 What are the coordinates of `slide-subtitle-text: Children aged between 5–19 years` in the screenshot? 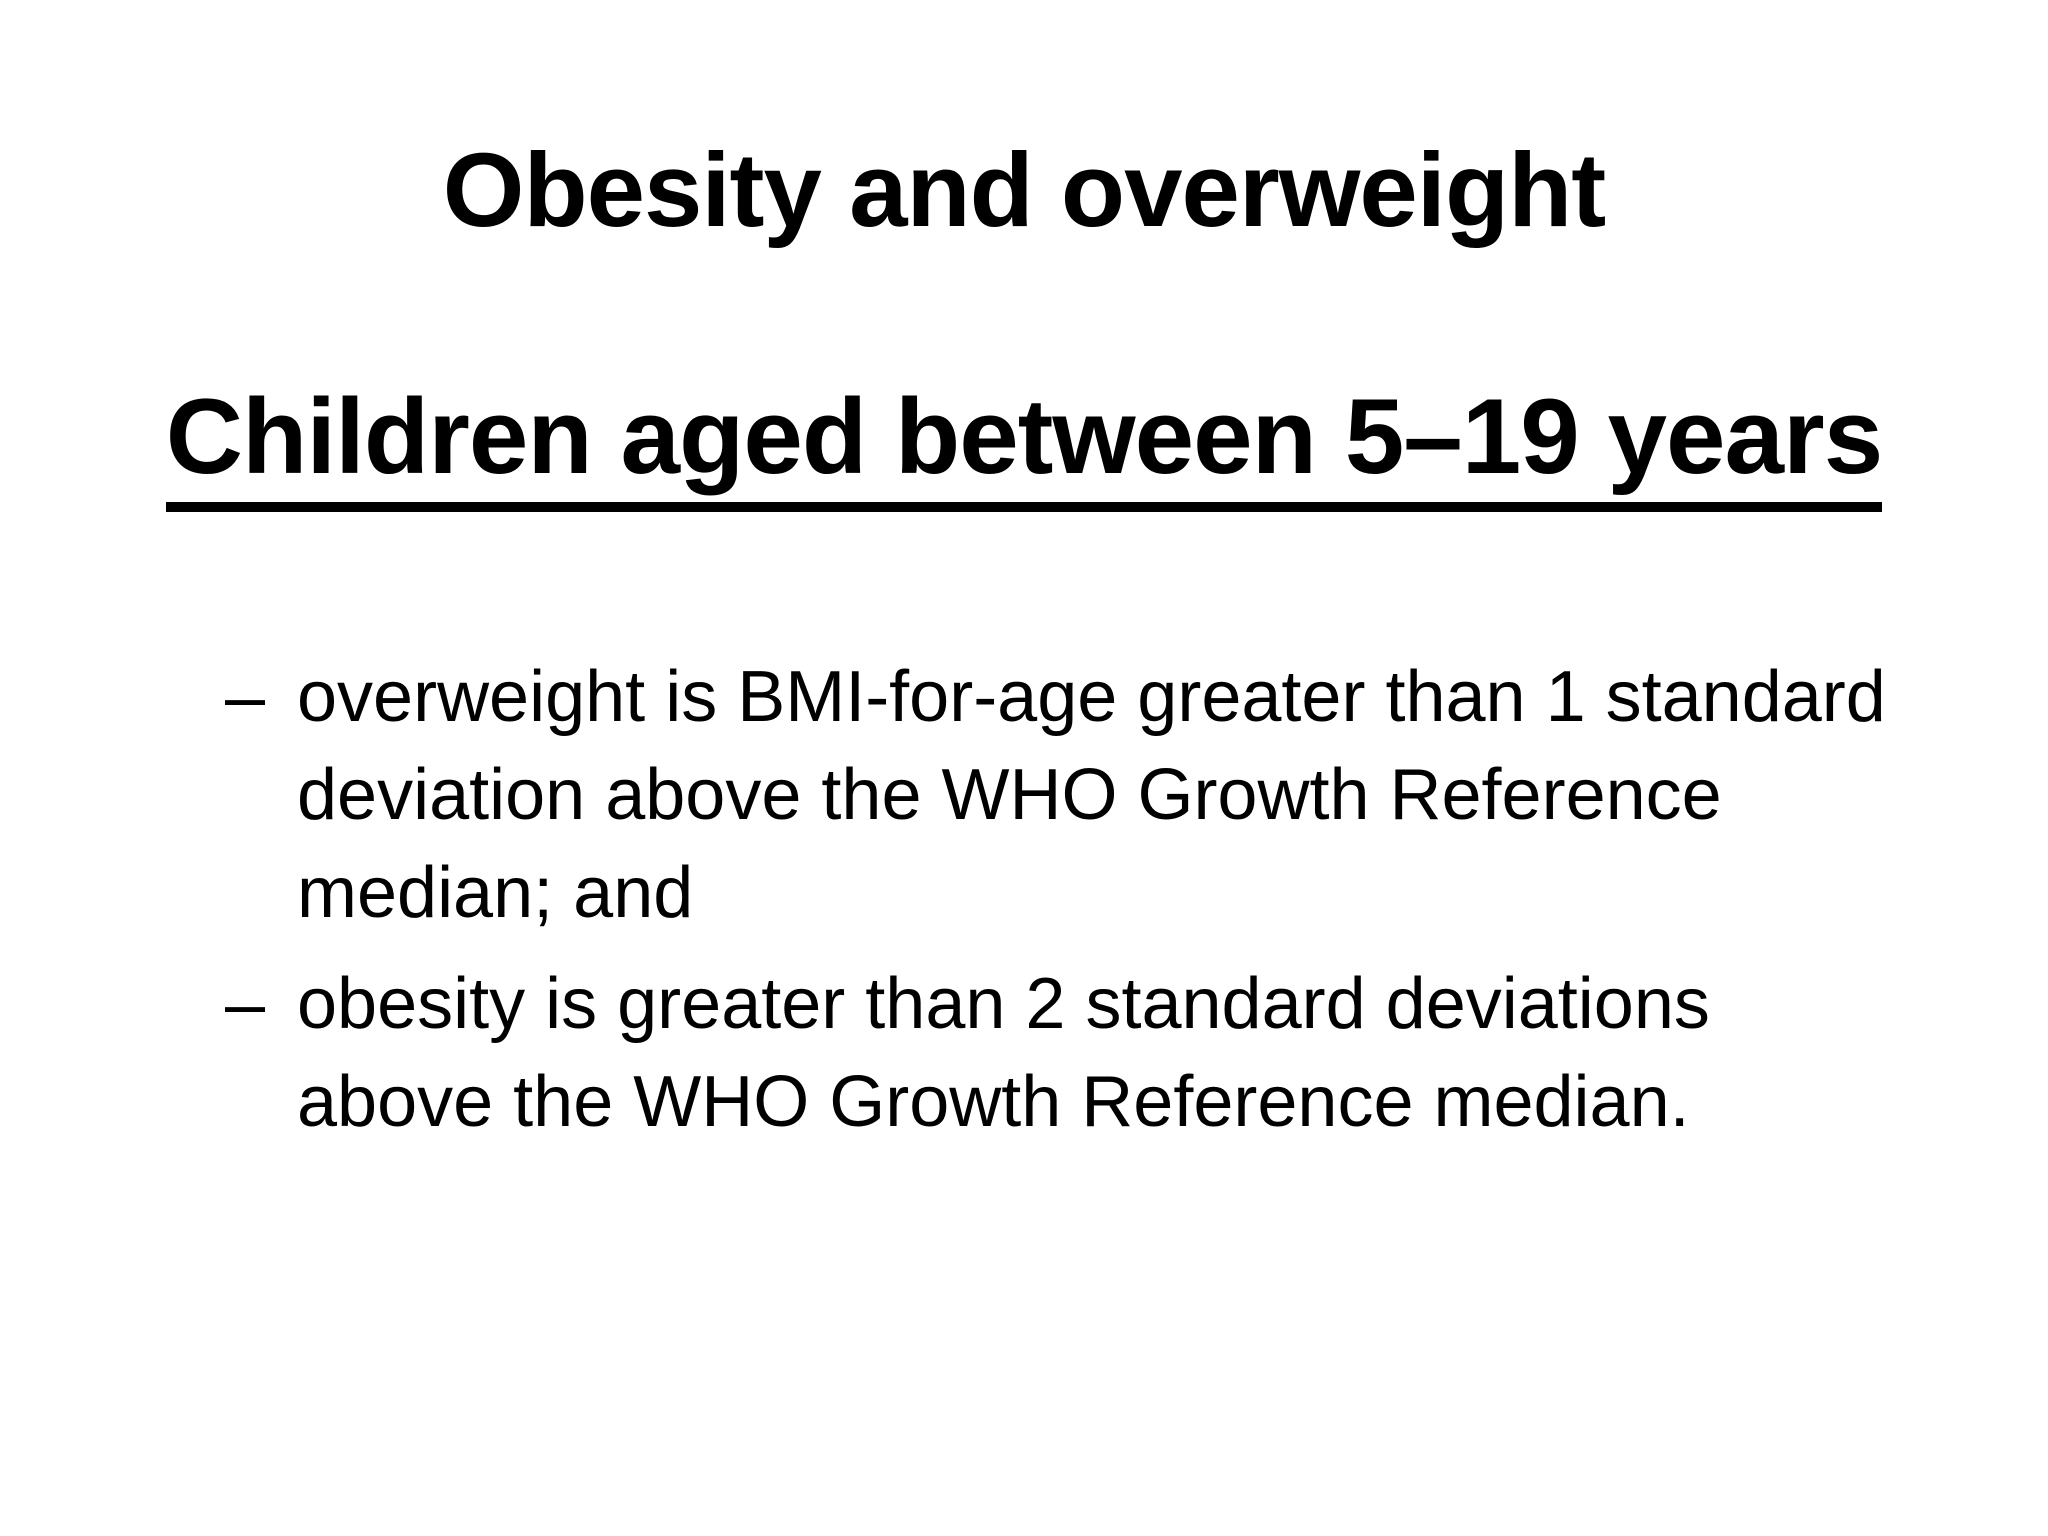 It's located at (1024, 442).